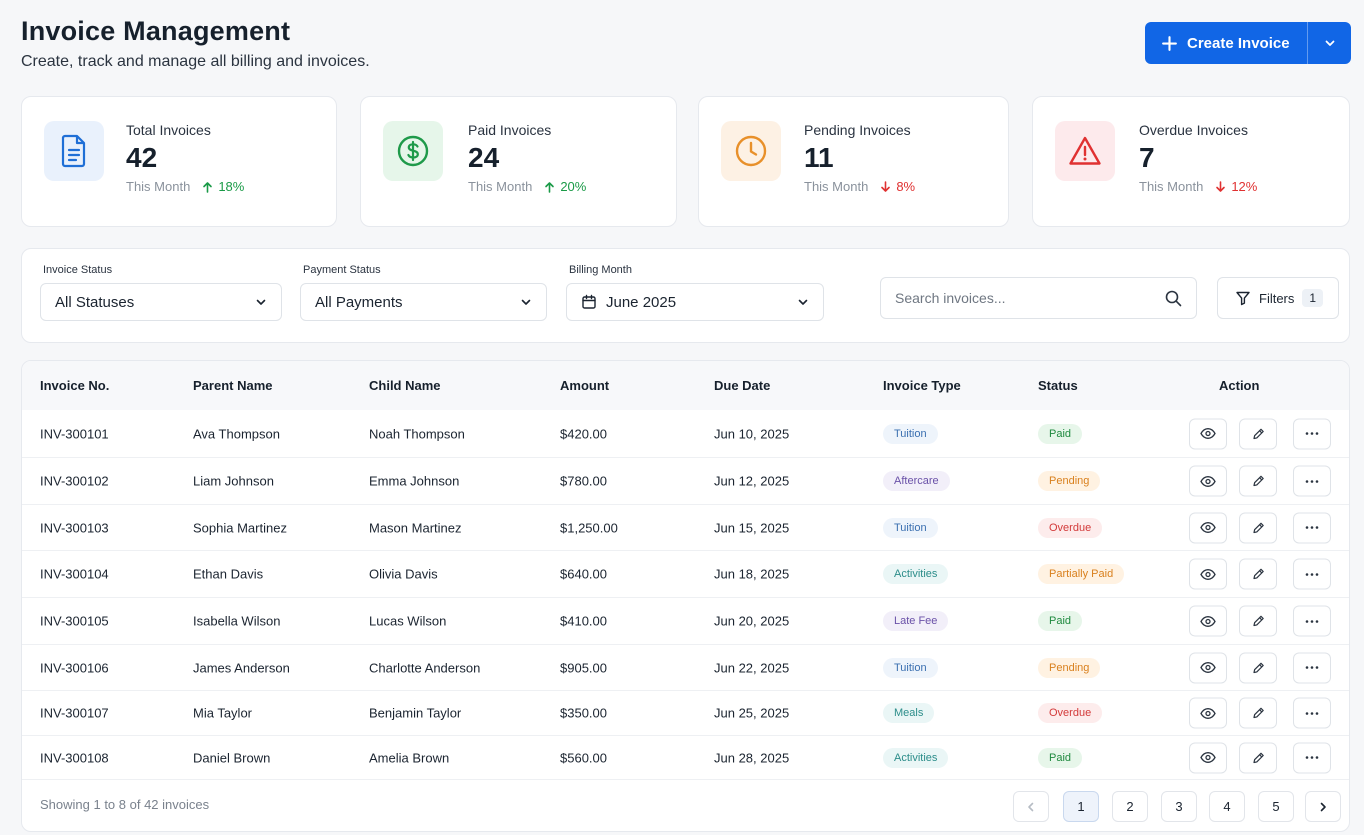 The height and width of the screenshot is (835, 1364). What do you see at coordinates (161, 302) in the screenshot?
I see `invoice-status-select: All Statuses` at bounding box center [161, 302].